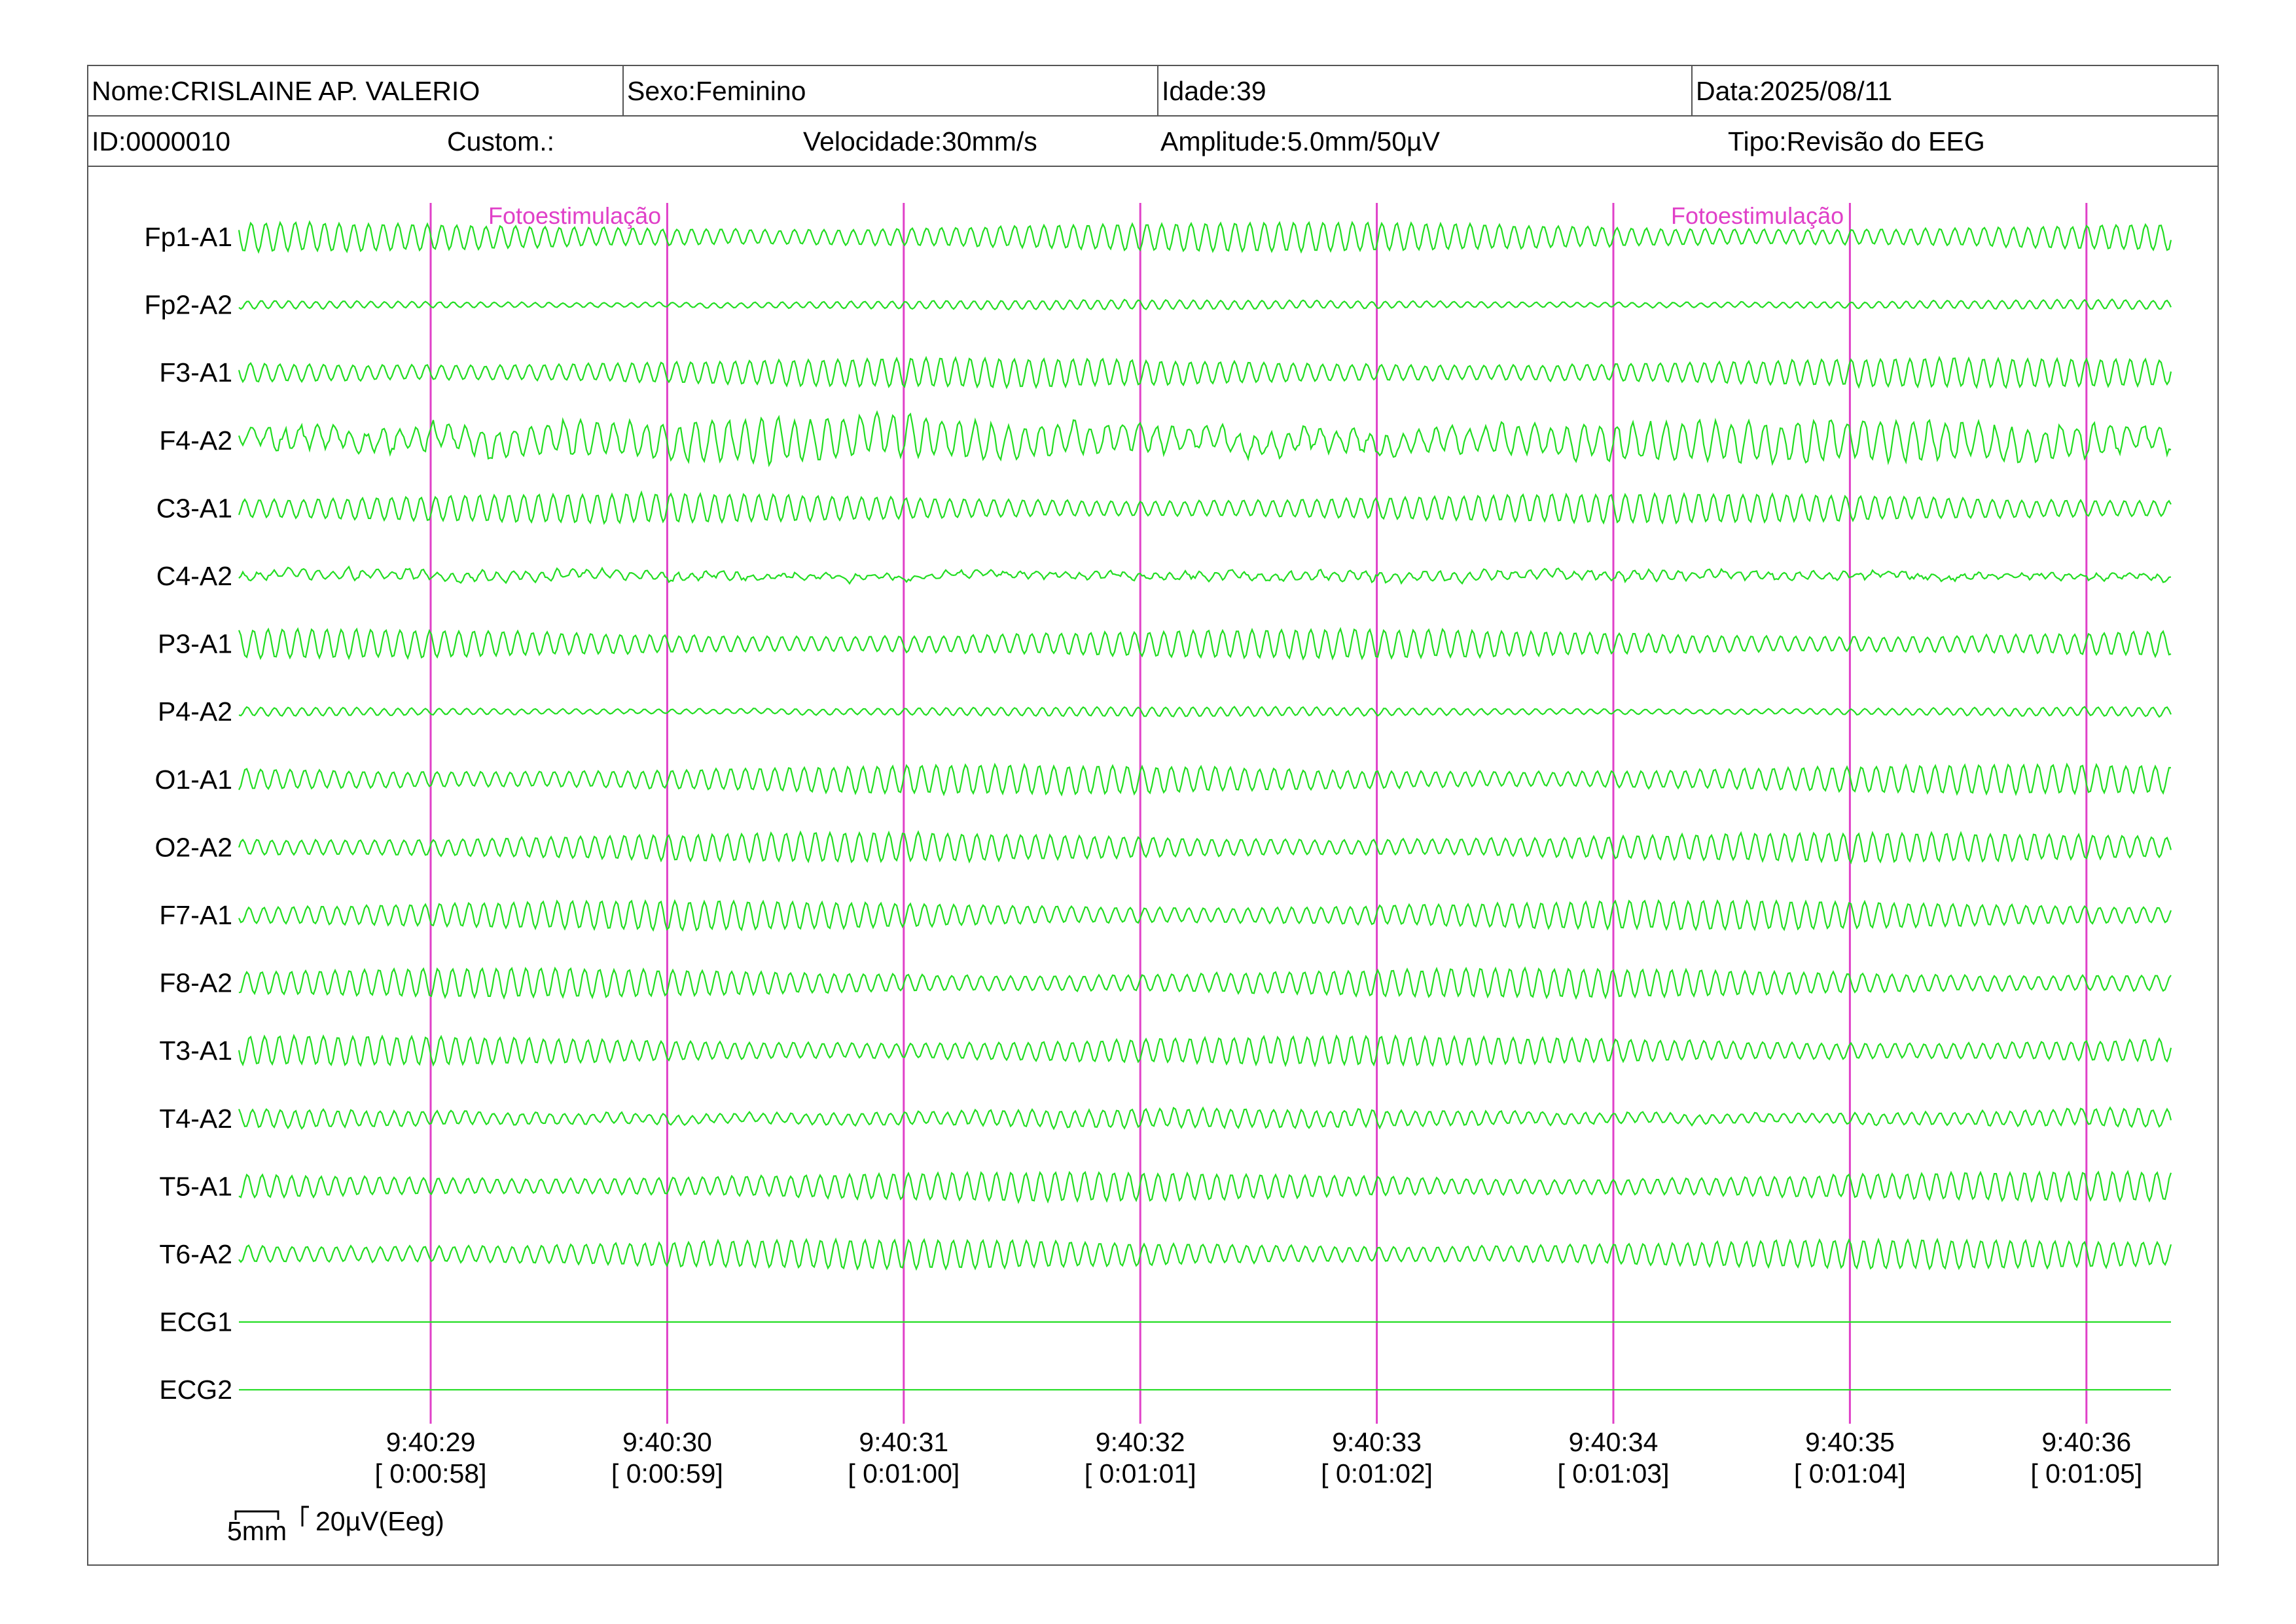  What do you see at coordinates (1140, 1473) in the screenshot?
I see `time-elapsed-label: [ 0:01:01]` at bounding box center [1140, 1473].